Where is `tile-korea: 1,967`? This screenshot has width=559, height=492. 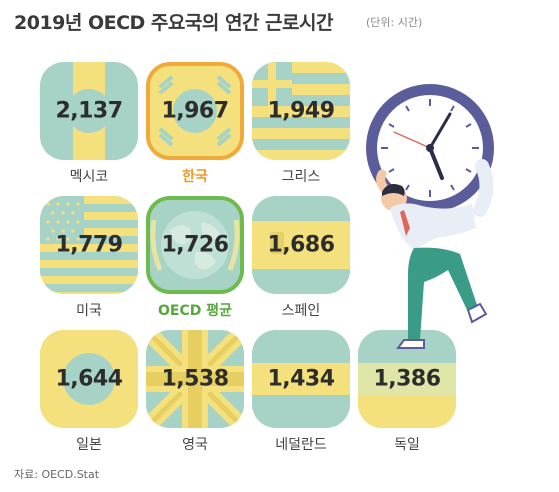
tile-korea: 1,967 is located at coordinates (195, 111).